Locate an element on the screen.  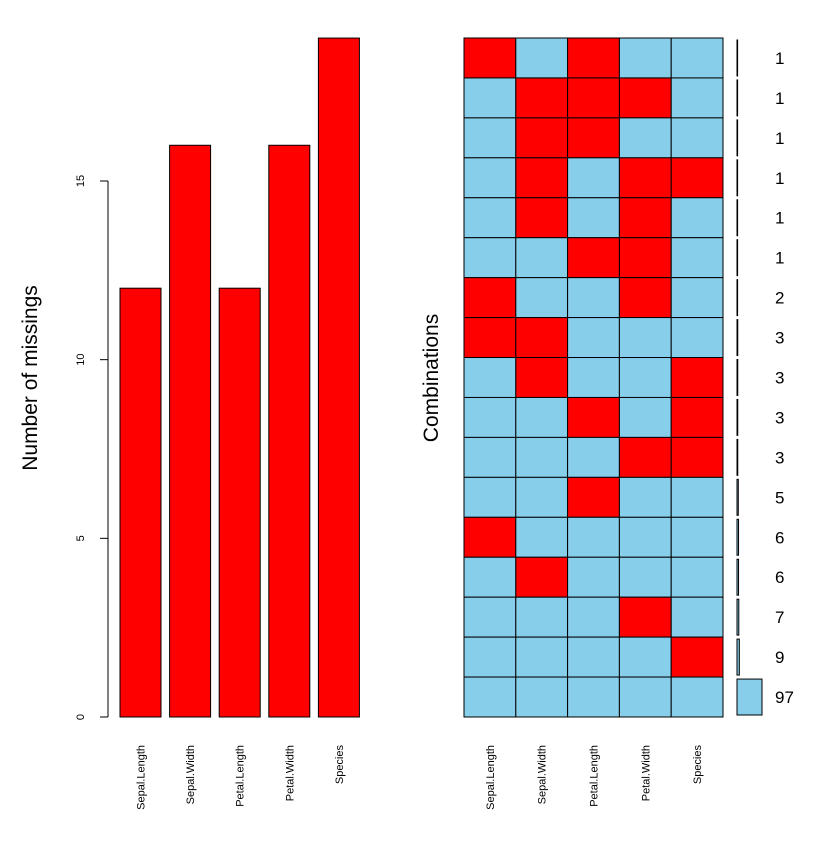
y-tick-label: 10 is located at coordinates (81, 360).